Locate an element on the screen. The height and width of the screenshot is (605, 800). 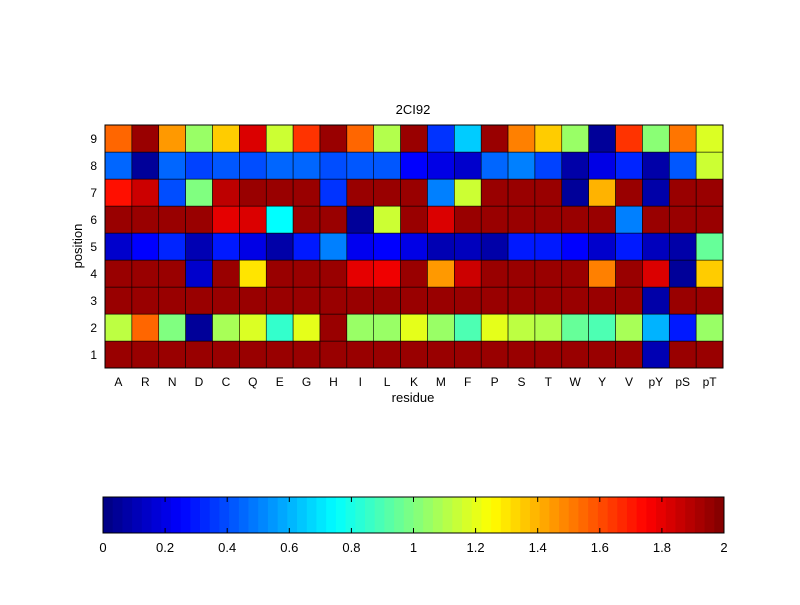
x-tick-label: Q is located at coordinates (252, 382).